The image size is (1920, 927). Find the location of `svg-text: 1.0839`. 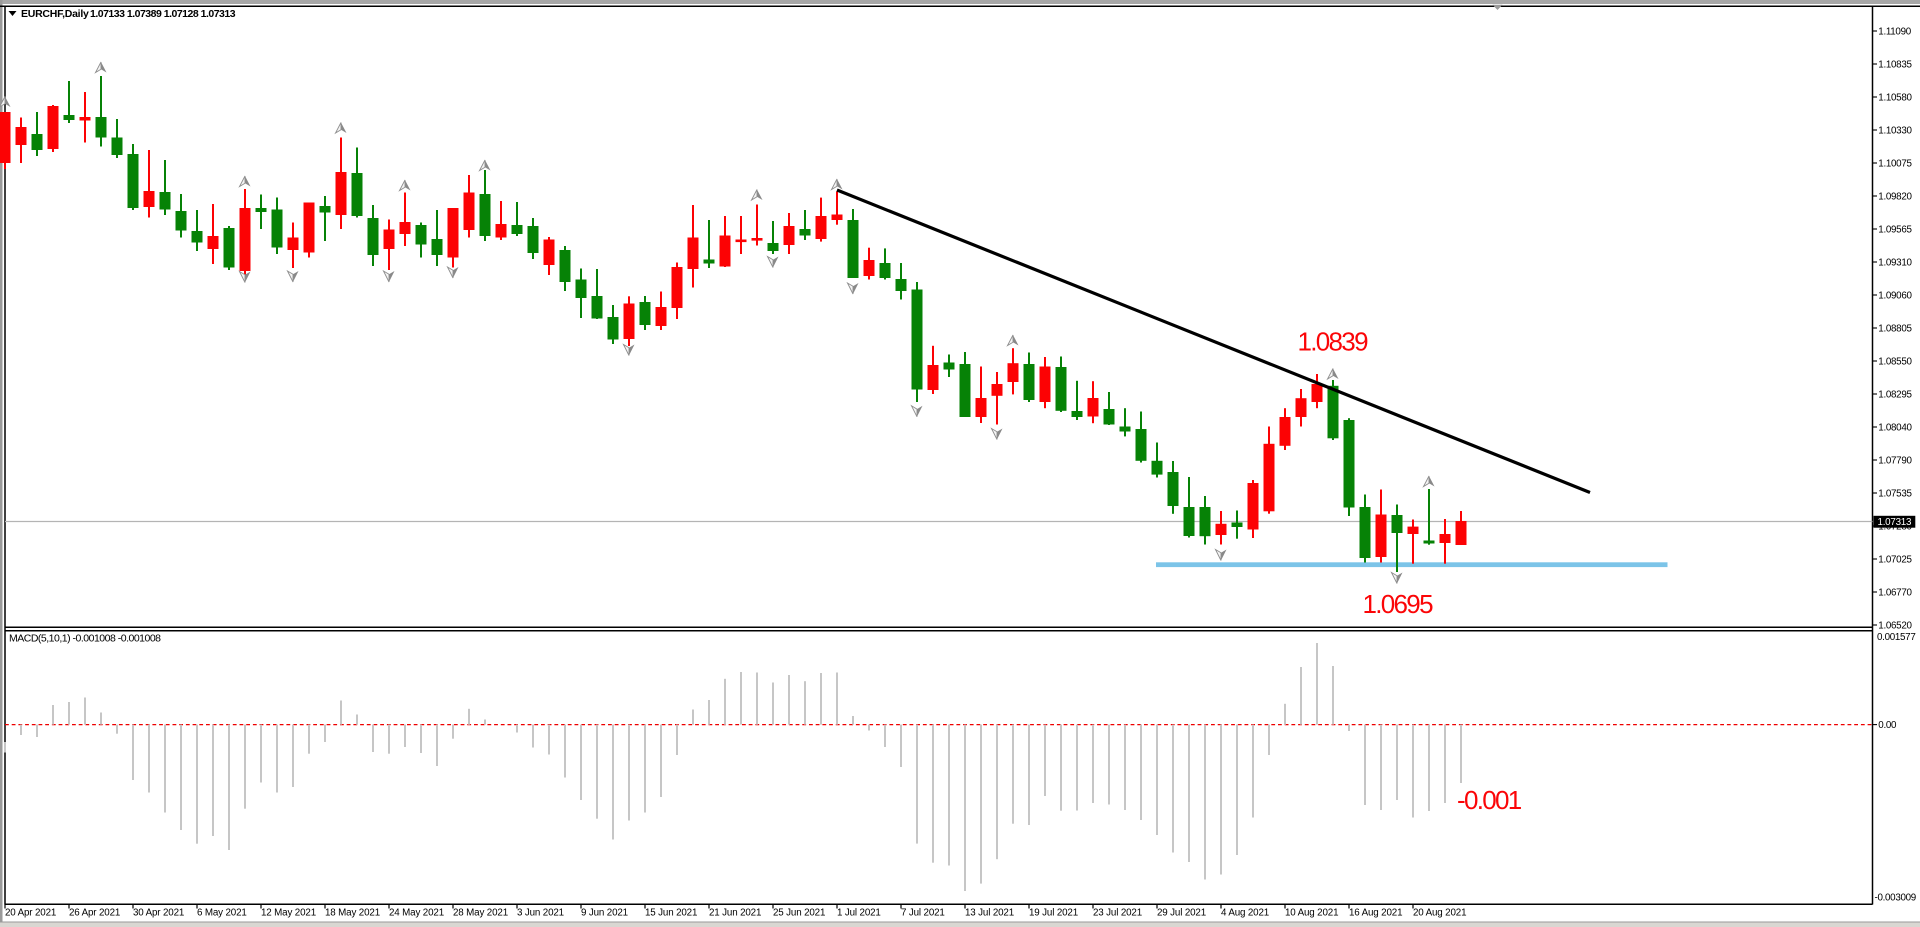

svg-text: 1.0839 is located at coordinates (1333, 342).